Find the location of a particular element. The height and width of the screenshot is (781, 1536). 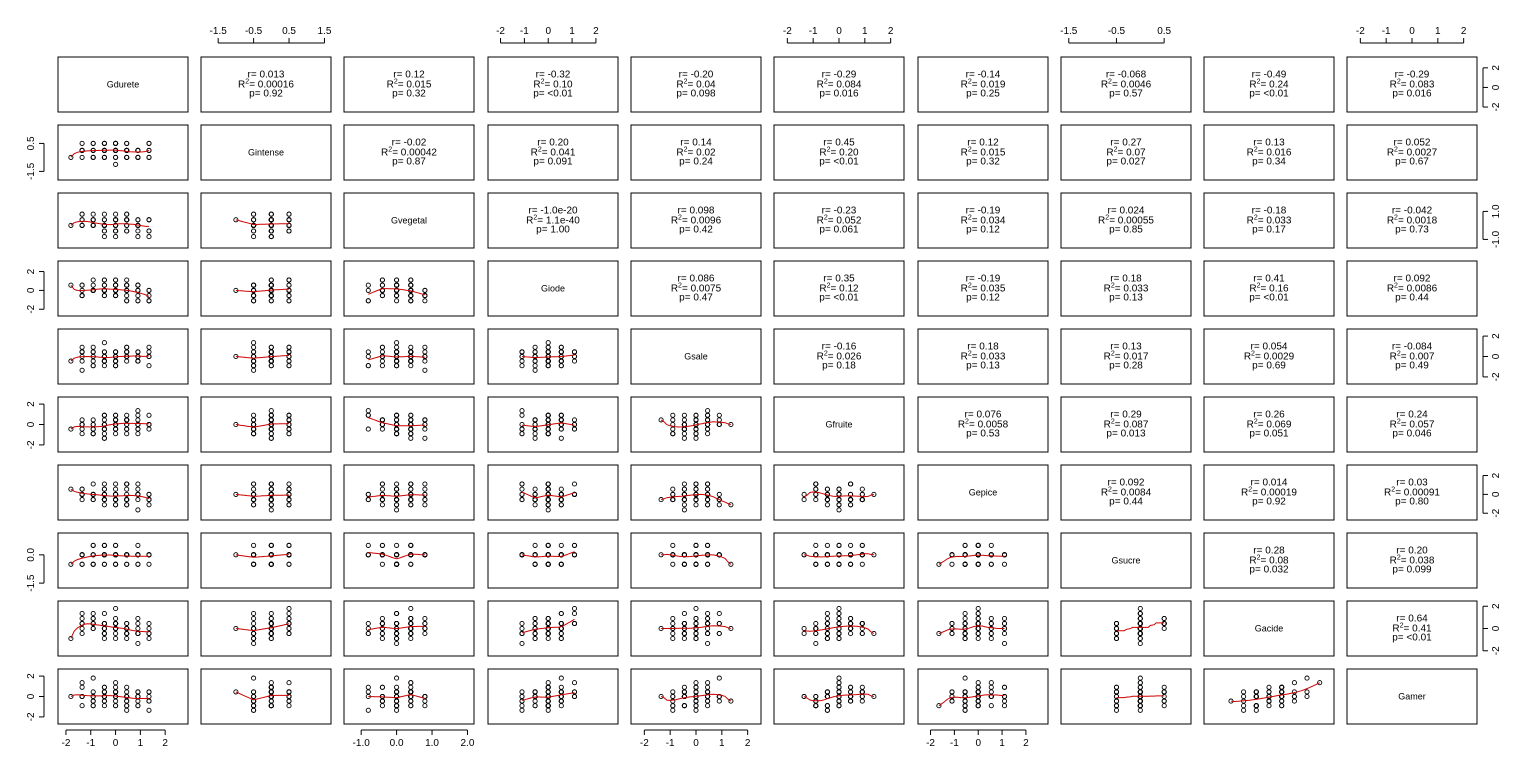

panel-Gsale-vs-Giode is located at coordinates (553, 356).